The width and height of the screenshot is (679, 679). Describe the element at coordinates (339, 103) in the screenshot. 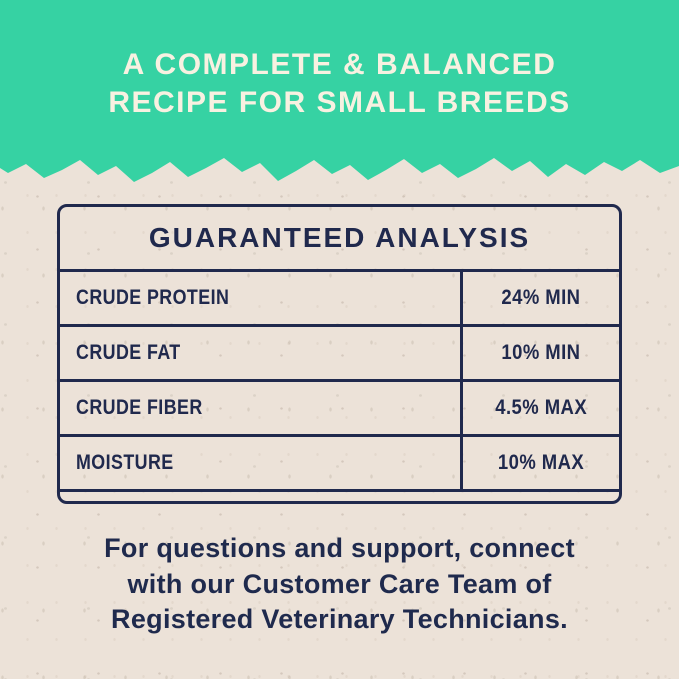

I see `headline-line2: RECIPE FOR SMALL BREEDS` at that location.